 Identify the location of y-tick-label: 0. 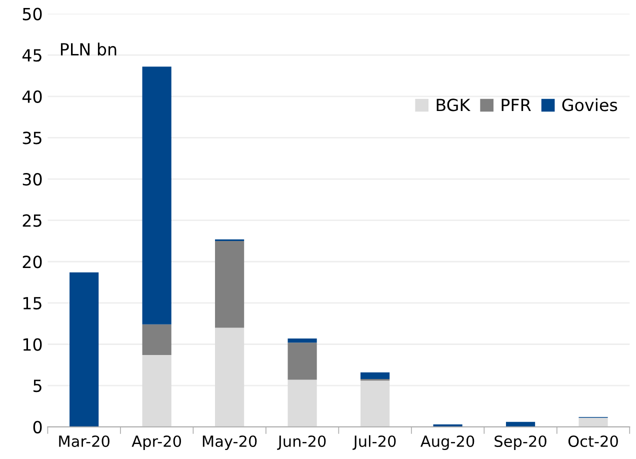
(37, 427).